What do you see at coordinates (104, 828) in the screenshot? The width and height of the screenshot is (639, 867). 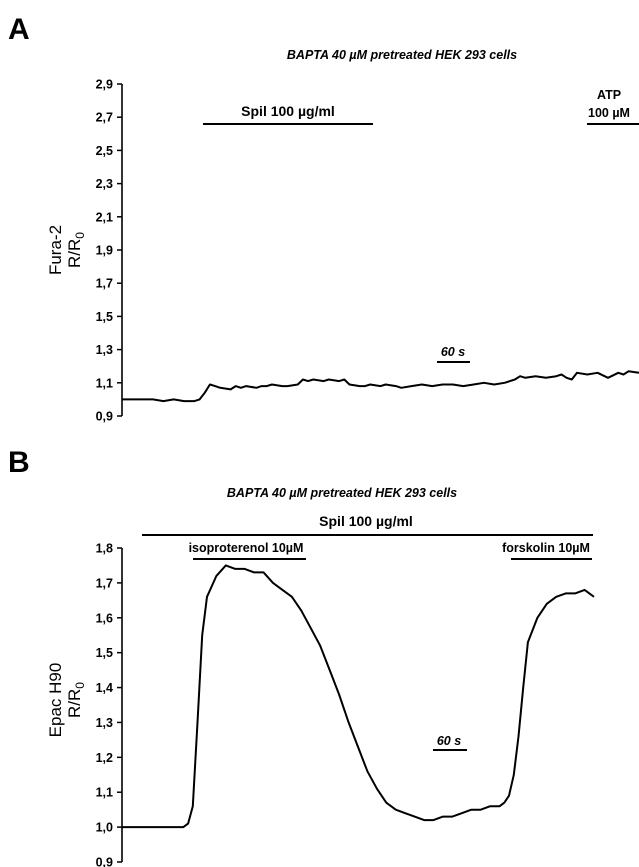 I see `panel-b-y-tick-label: 1,0` at bounding box center [104, 828].